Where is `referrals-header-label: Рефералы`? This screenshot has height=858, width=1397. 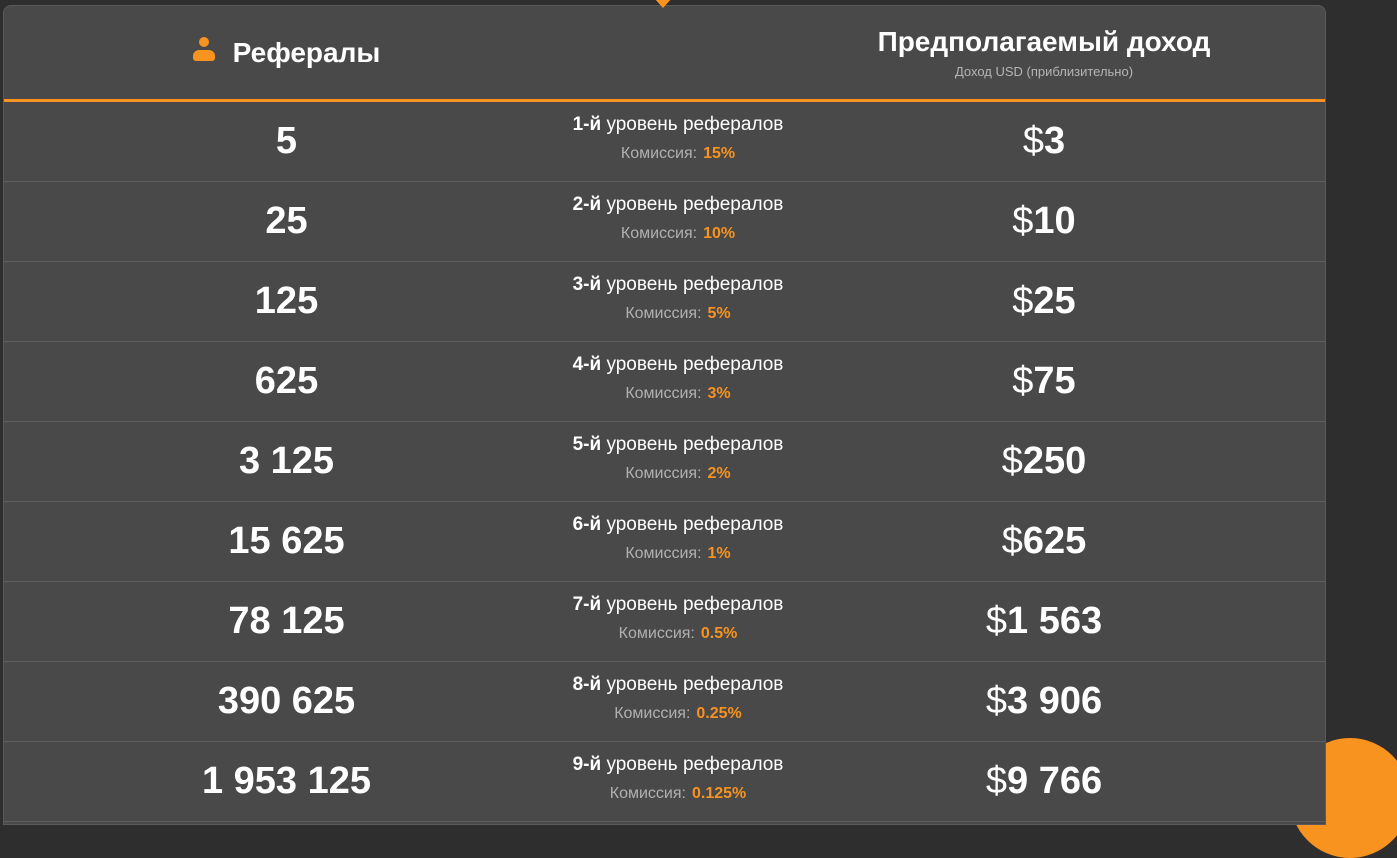 referrals-header-label: Рефералы is located at coordinates (306, 52).